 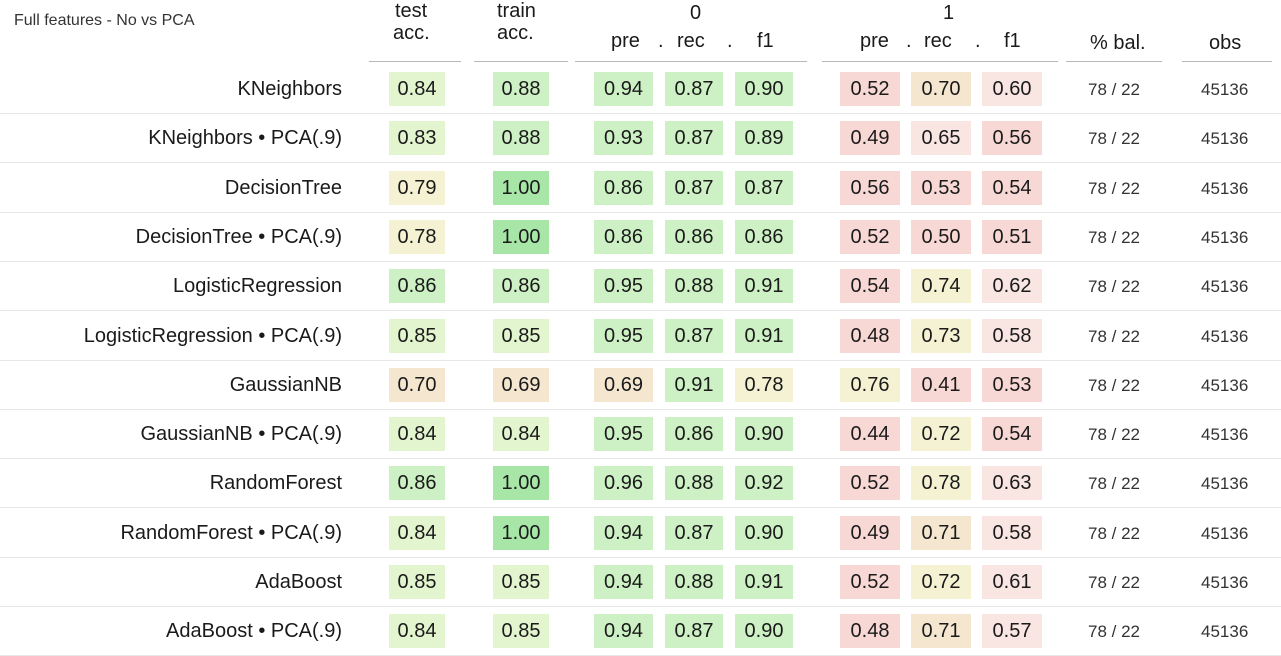 I want to click on row-label: AdaBoost • PCA(.9), so click(x=254, y=631).